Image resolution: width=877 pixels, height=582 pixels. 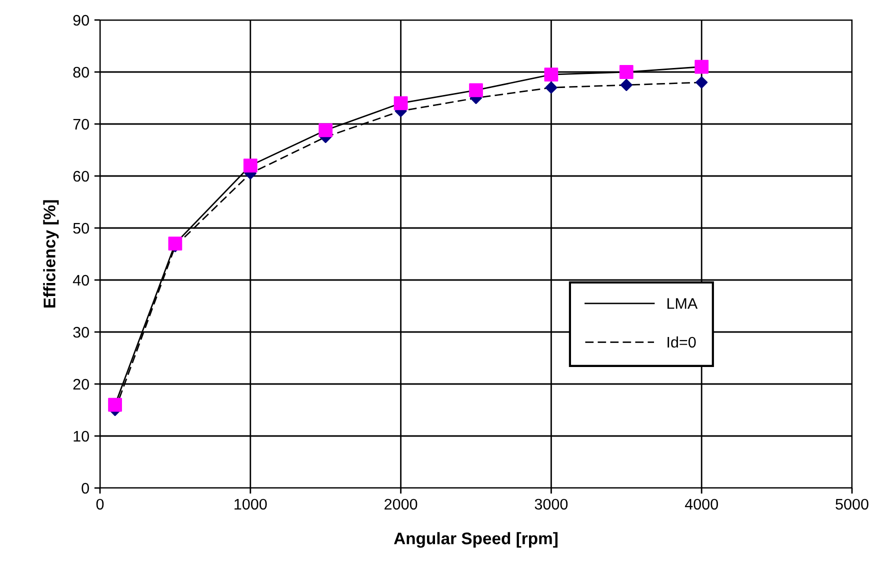 What do you see at coordinates (81, 72) in the screenshot?
I see `y-tick-label: 80` at bounding box center [81, 72].